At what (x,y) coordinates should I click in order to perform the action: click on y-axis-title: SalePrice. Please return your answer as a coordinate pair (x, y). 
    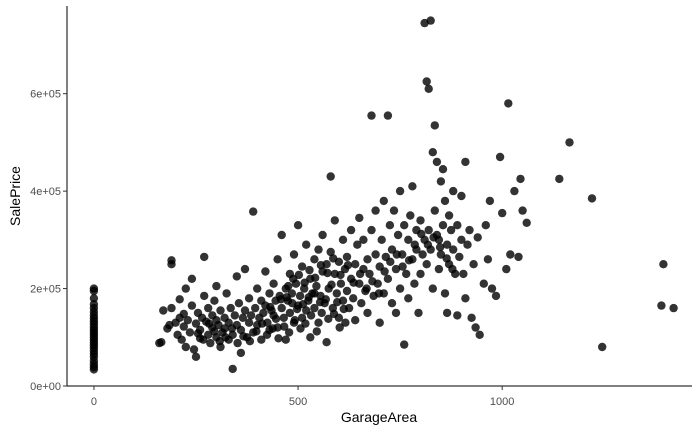
    Looking at the image, I should click on (15, 196).